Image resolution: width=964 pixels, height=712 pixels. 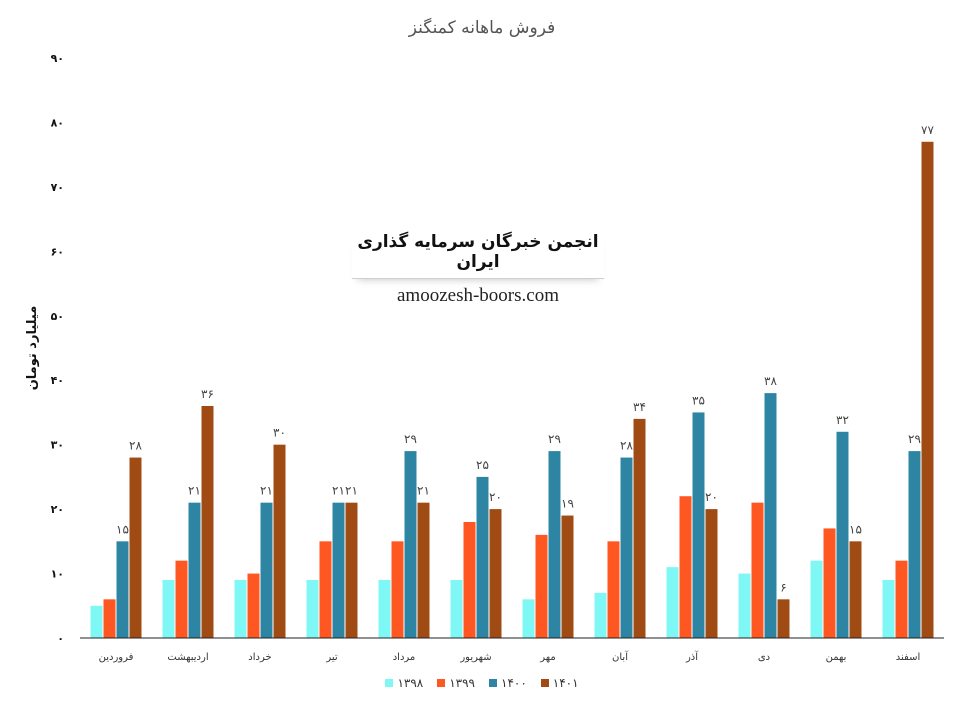 What do you see at coordinates (410, 683) in the screenshot?
I see `legend-label: ۱۳۹۸` at bounding box center [410, 683].